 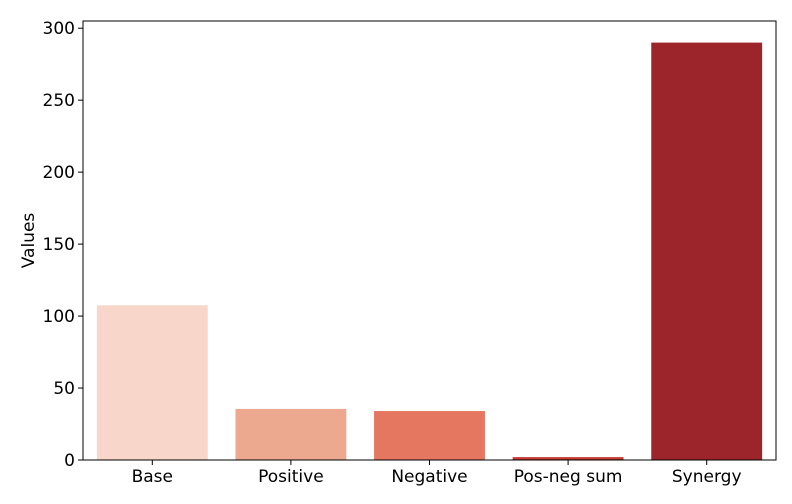 I want to click on x-tick-label: Synergy, so click(x=707, y=477).